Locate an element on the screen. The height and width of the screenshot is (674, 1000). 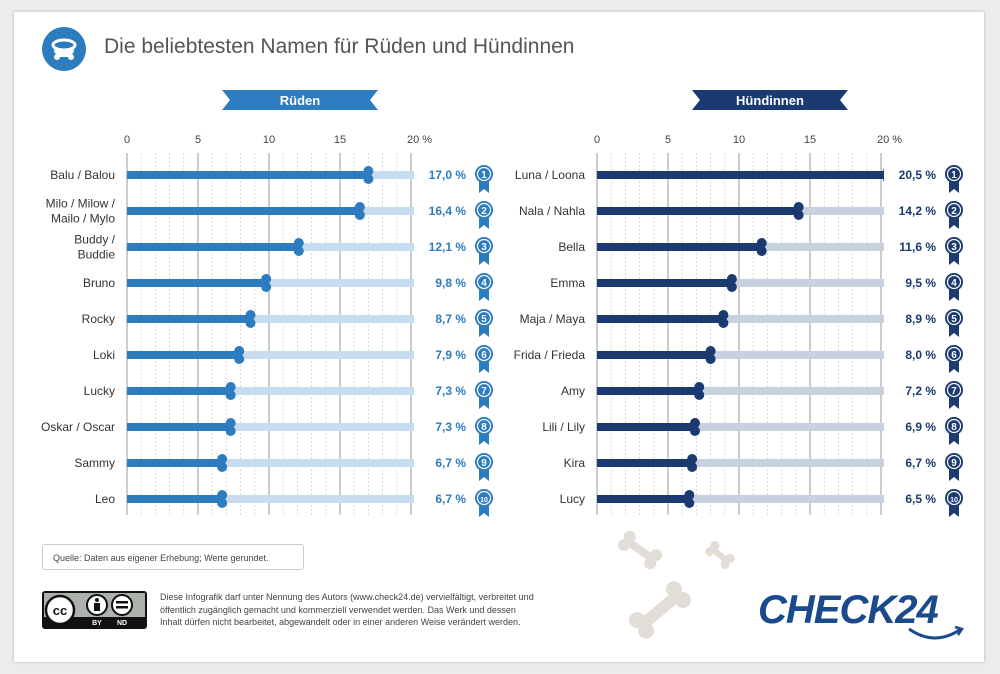
value-label: 8,0 % is located at coordinates (920, 355).